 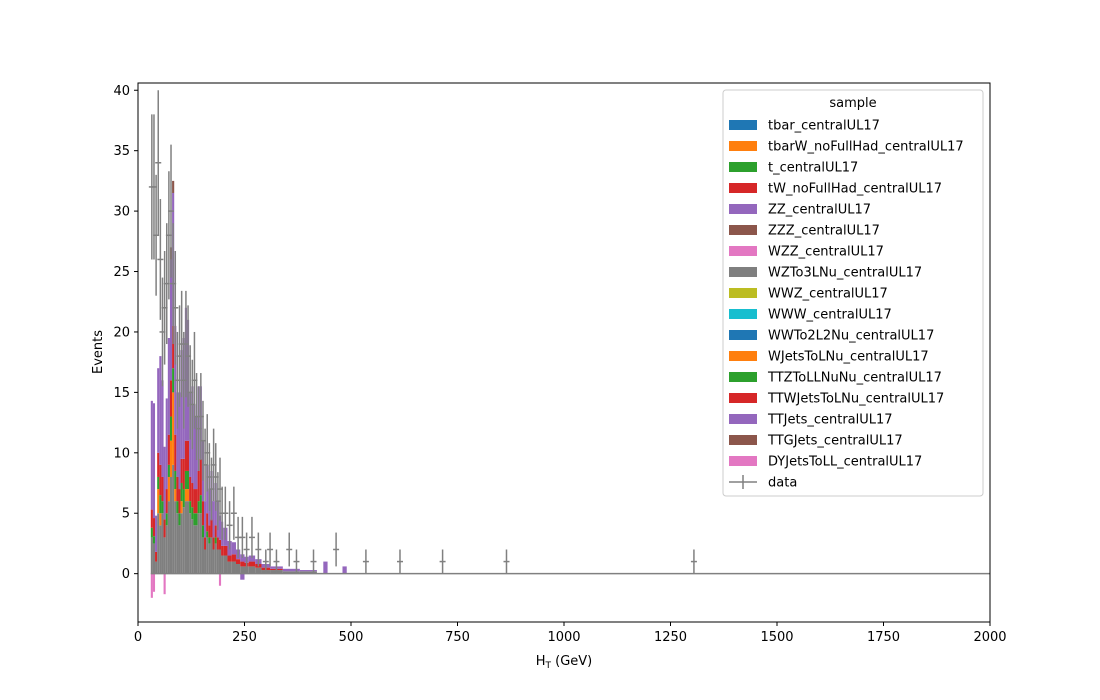 What do you see at coordinates (835, 189) in the screenshot?
I see `legend-entry: tW_noFullHad_centralUL17` at bounding box center [835, 189].